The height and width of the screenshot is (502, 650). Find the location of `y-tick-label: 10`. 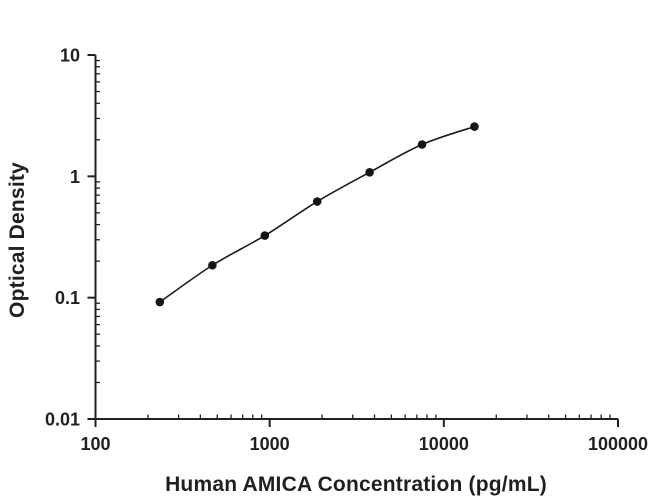

y-tick-label: 10 is located at coordinates (70, 56).